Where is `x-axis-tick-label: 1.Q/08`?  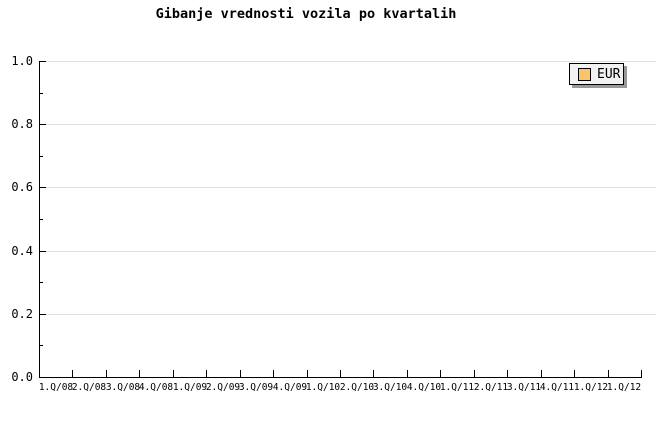 x-axis-tick-label: 1.Q/08 is located at coordinates (56, 387).